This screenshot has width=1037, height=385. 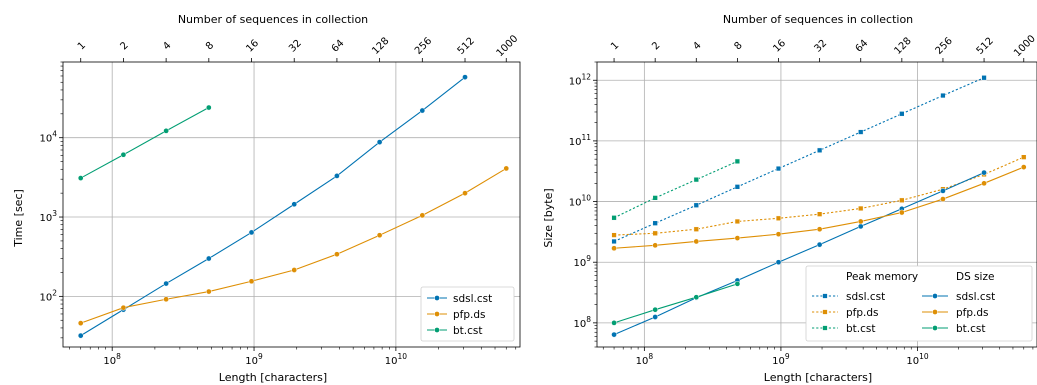 What do you see at coordinates (919, 303) in the screenshot?
I see `size-legend-box` at bounding box center [919, 303].